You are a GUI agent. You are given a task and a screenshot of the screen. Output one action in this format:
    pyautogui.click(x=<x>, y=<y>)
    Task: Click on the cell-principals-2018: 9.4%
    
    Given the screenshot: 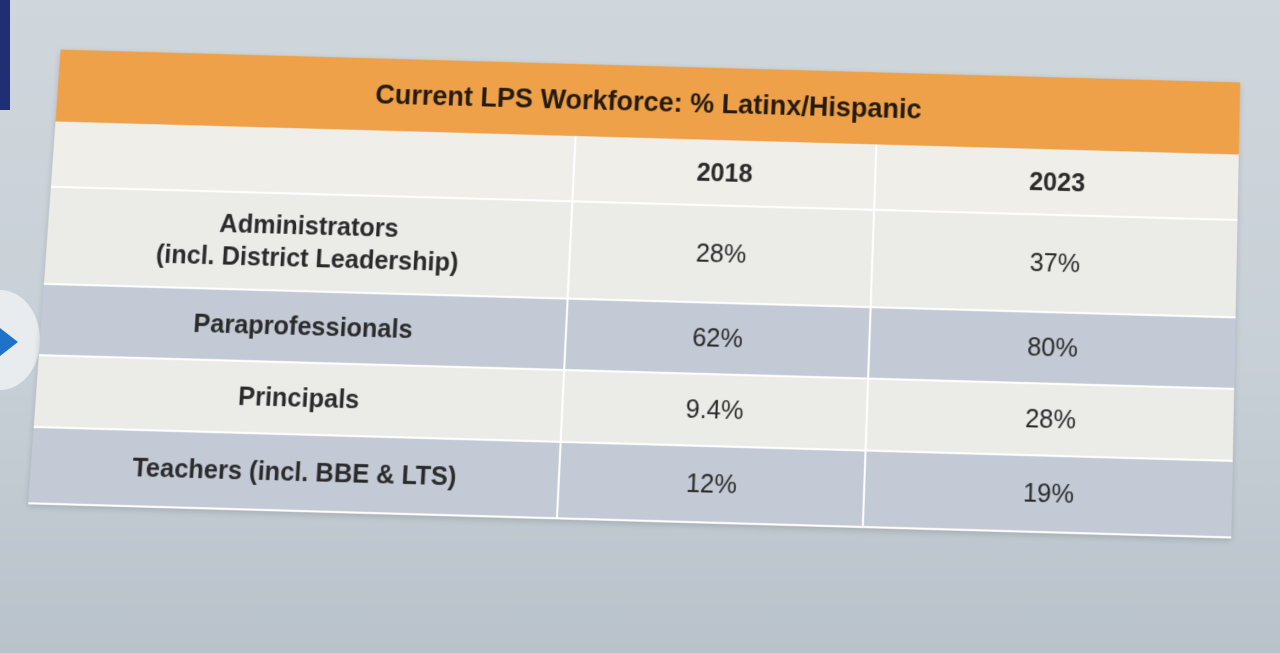 What is the action you would take?
    pyautogui.click(x=715, y=411)
    